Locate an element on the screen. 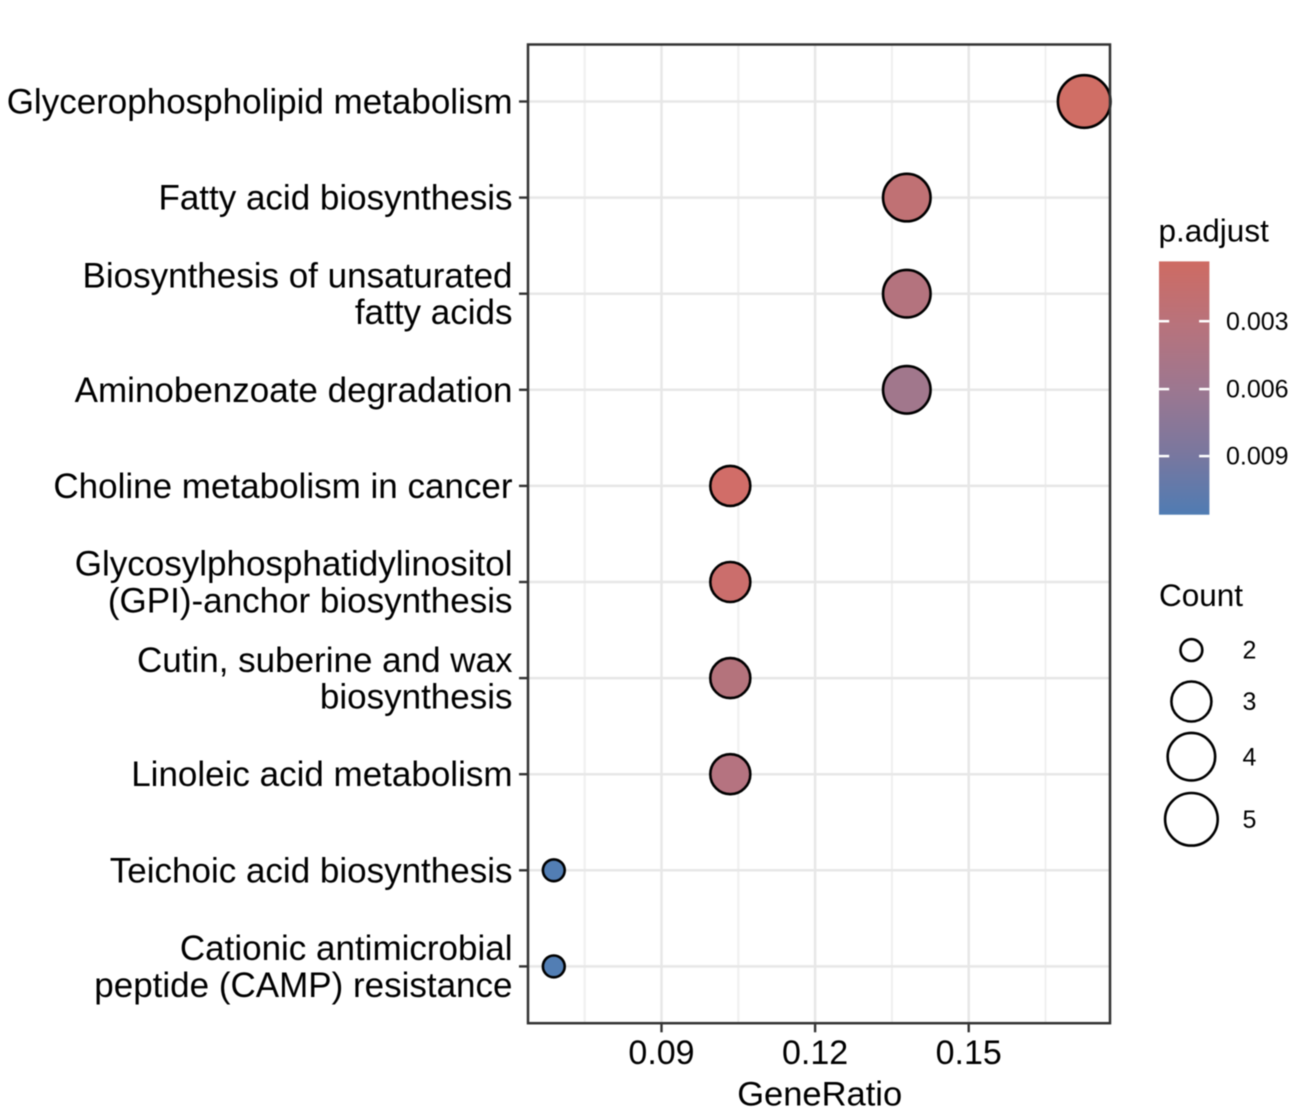 This screenshot has width=1298, height=1108. svg-text: peptide (CAMP) resistance is located at coordinates (303, 985).